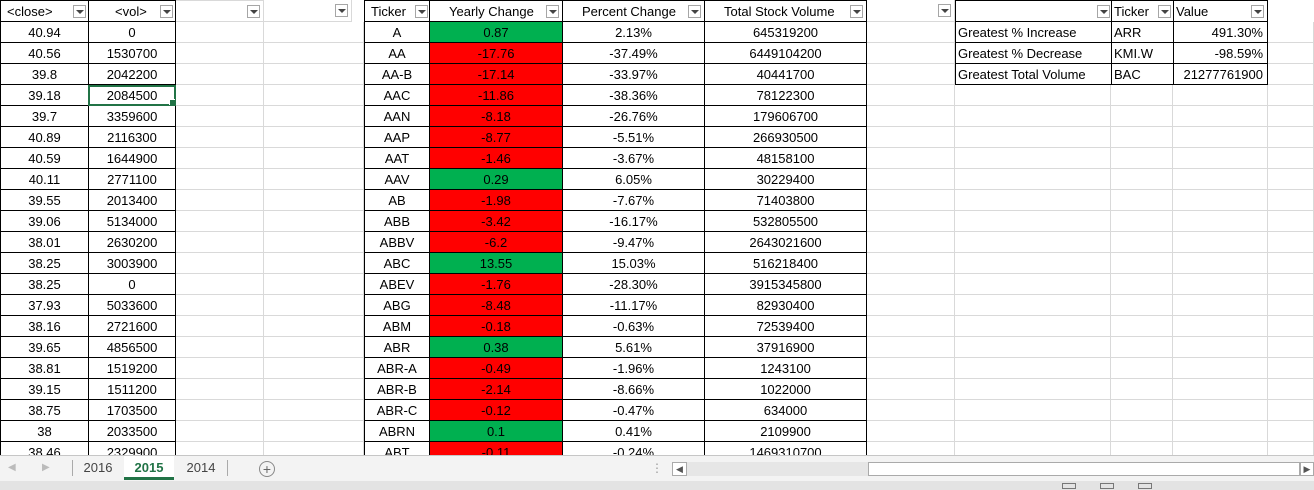  What do you see at coordinates (785, 389) in the screenshot?
I see `cell-total-volume: 1022000` at bounding box center [785, 389].